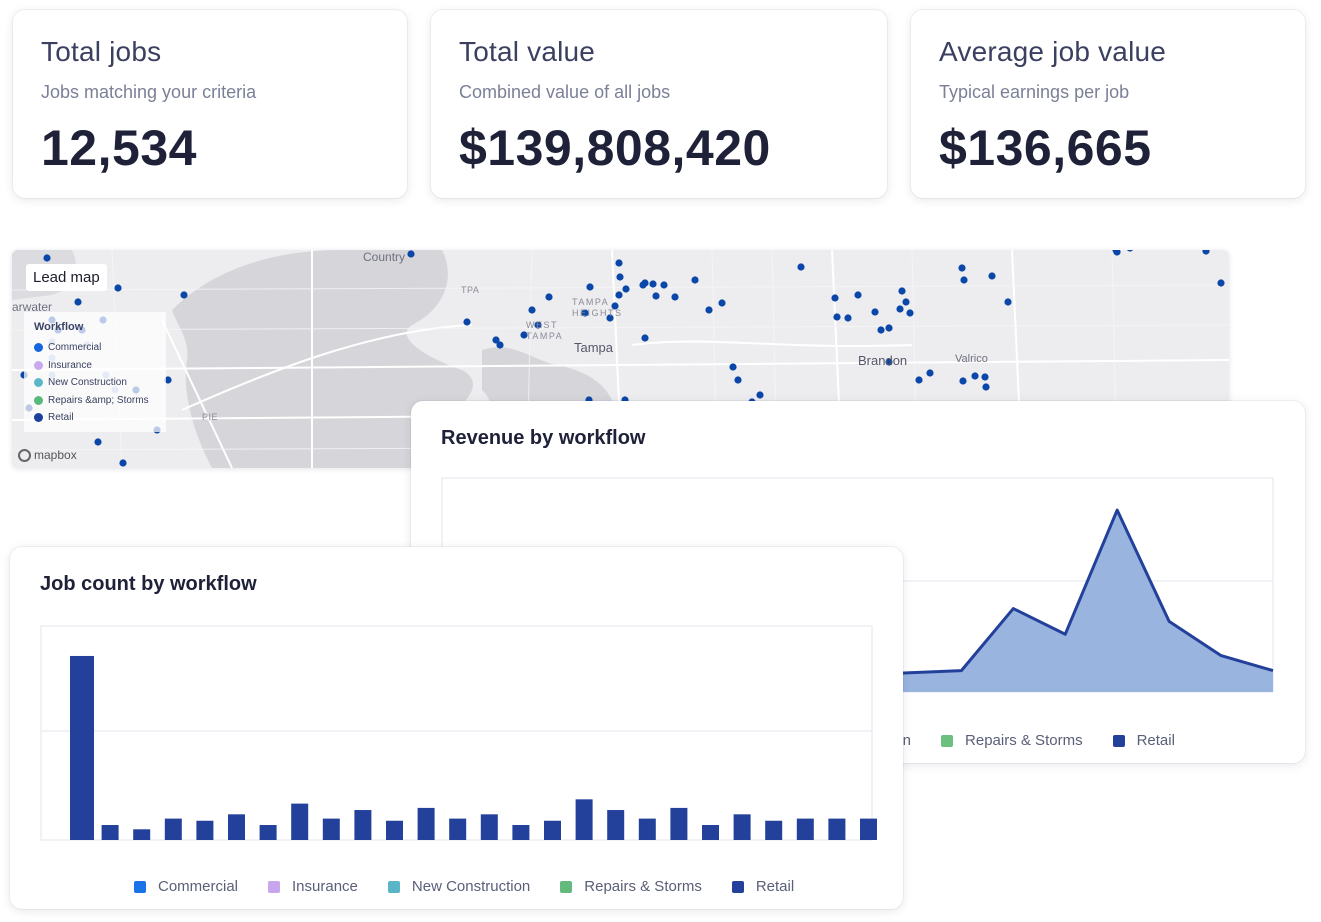 This screenshot has height=922, width=1321. What do you see at coordinates (313, 886) in the screenshot?
I see `legend-item: Insurance` at bounding box center [313, 886].